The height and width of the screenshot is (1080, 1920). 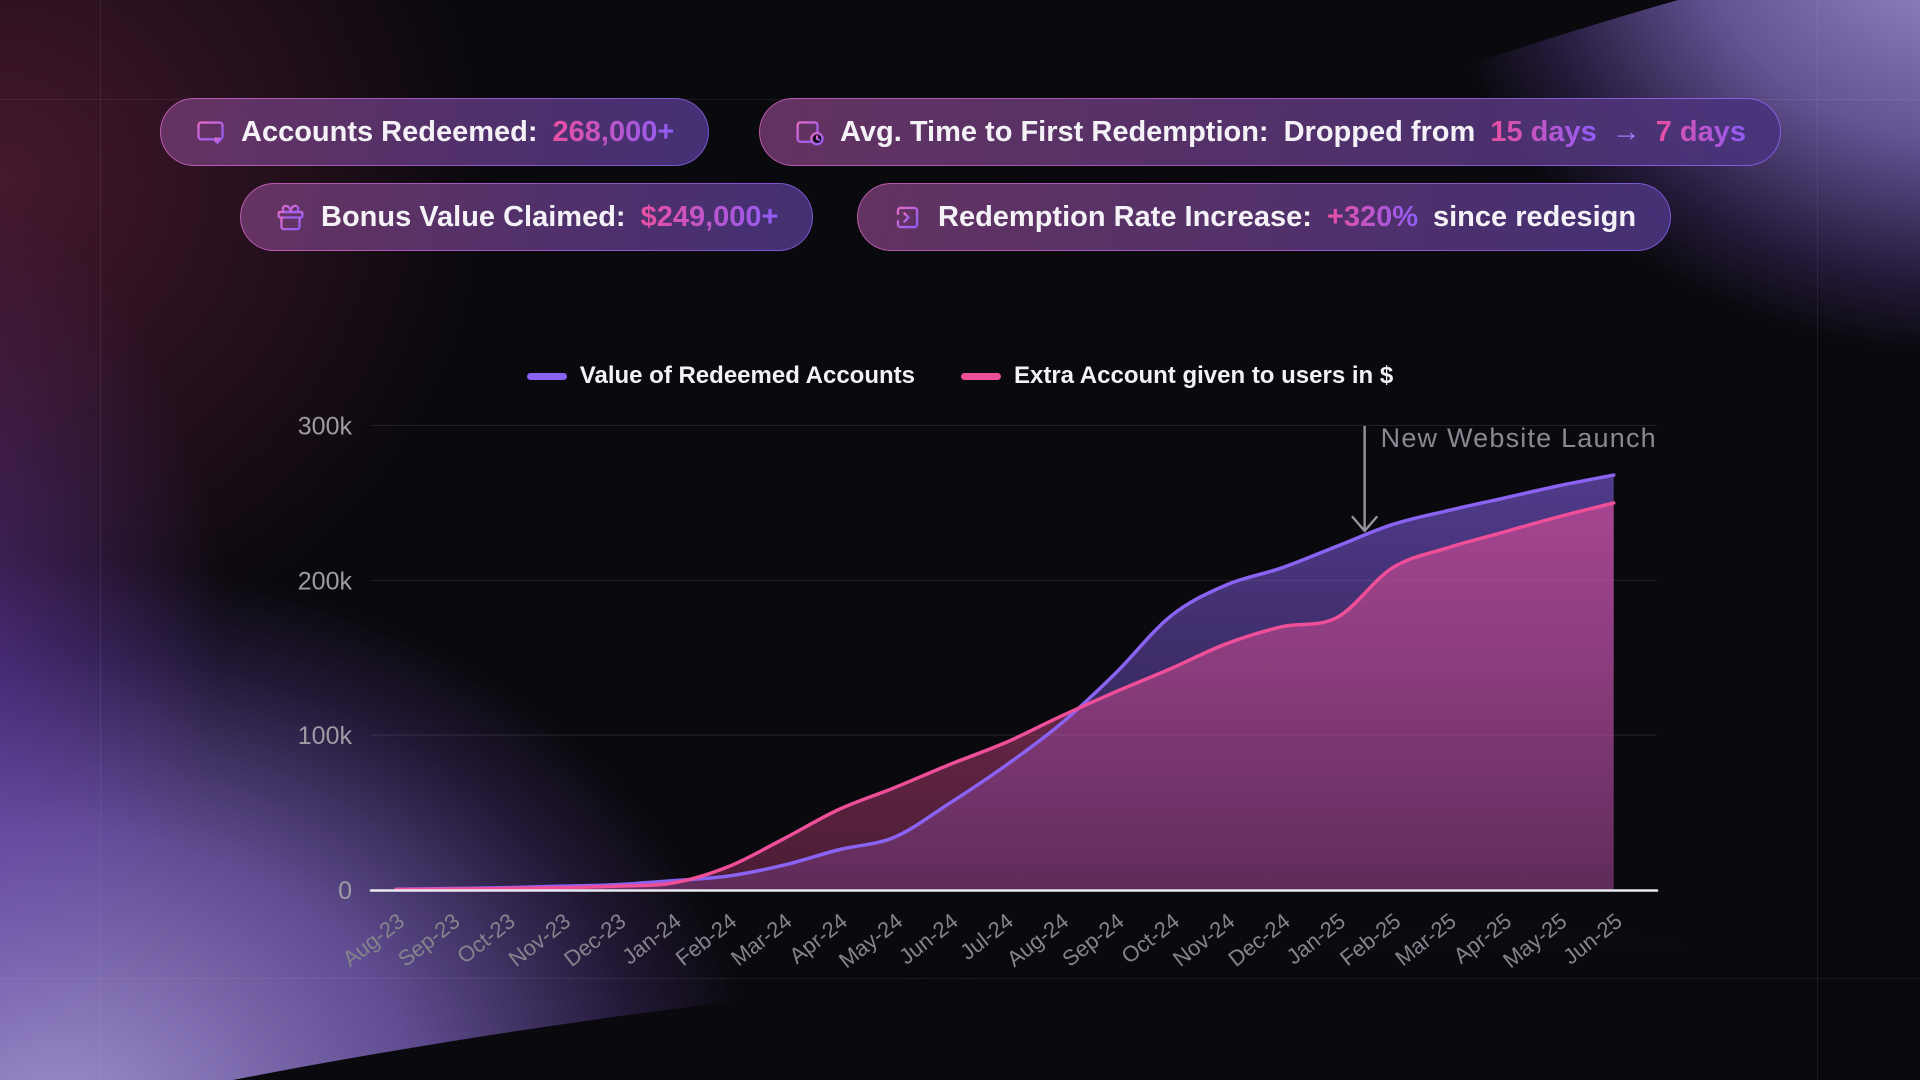 What do you see at coordinates (809, 132) in the screenshot?
I see `calendar-clock-icon` at bounding box center [809, 132].